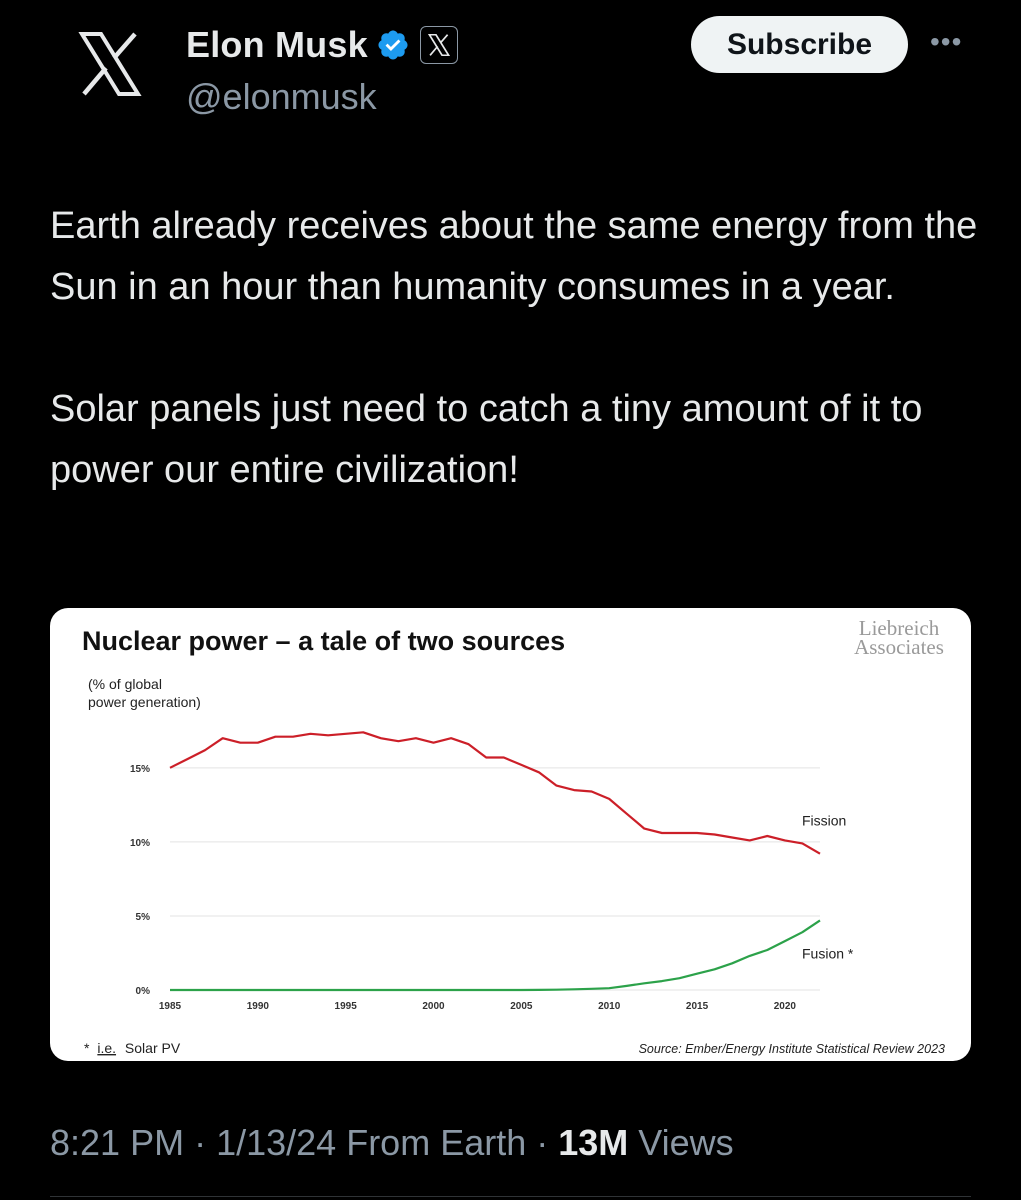 Image resolution: width=1021 pixels, height=1200 pixels. What do you see at coordinates (433, 1006) in the screenshot?
I see `x-tick-label: 2000` at bounding box center [433, 1006].